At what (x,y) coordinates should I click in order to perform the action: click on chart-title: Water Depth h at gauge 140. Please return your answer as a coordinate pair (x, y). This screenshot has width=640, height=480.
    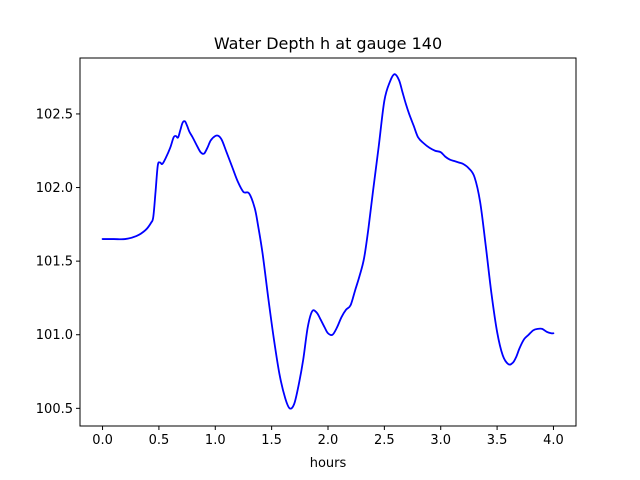
    Looking at the image, I should click on (328, 43).